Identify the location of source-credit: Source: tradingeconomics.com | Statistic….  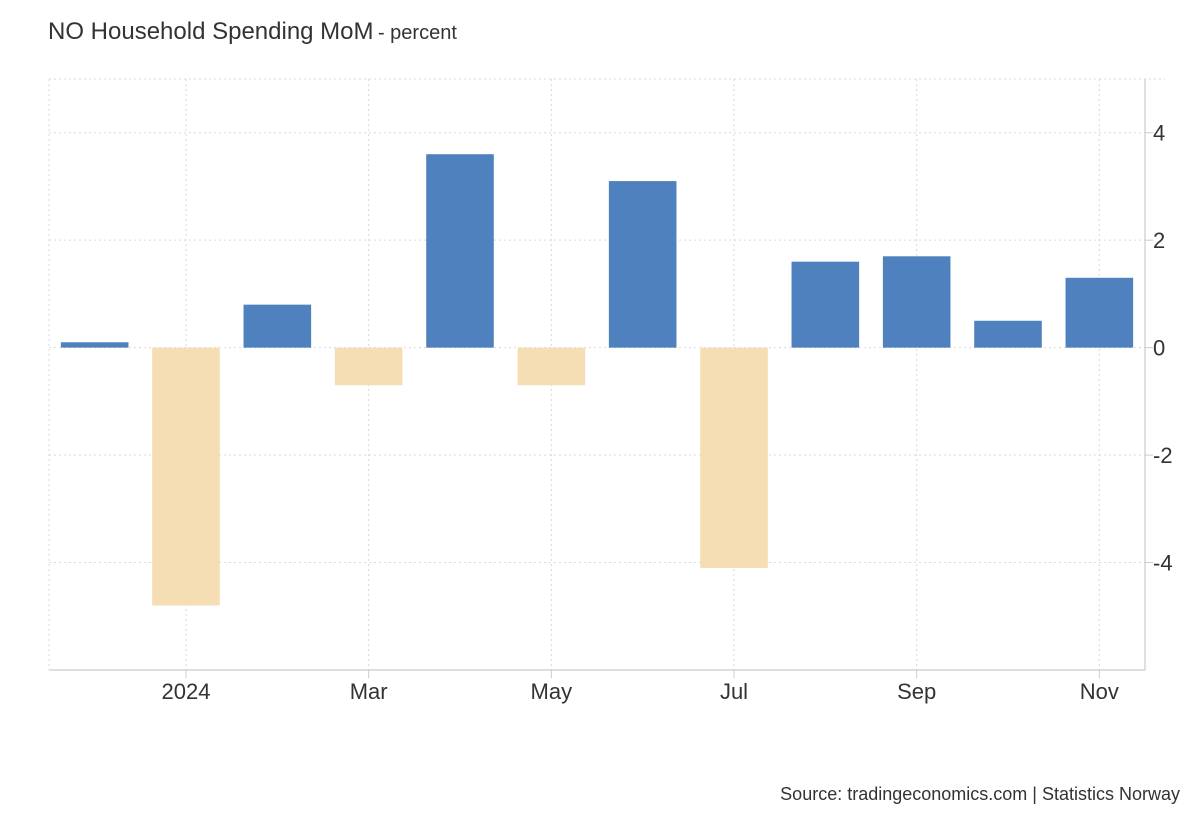
(980, 794).